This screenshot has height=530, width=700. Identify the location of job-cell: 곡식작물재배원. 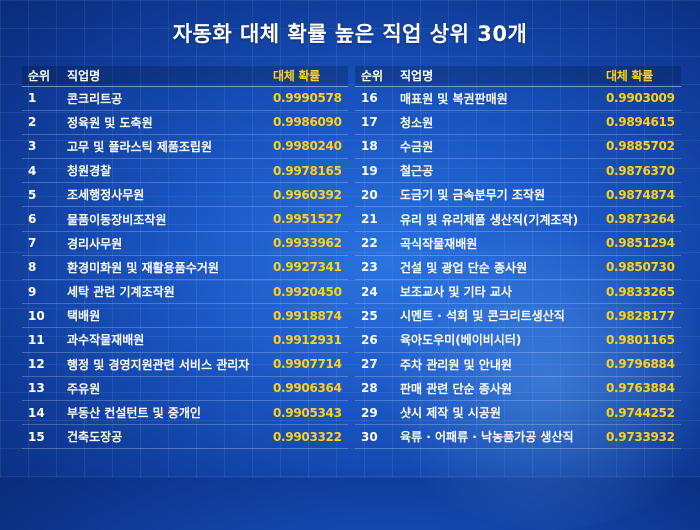
(498, 243).